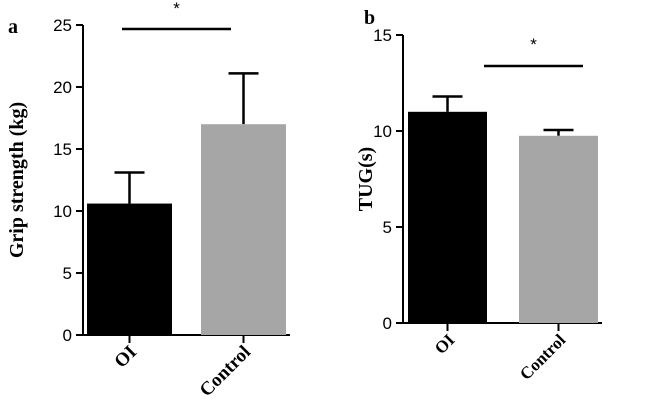 The image size is (645, 418). Describe the element at coordinates (62, 87) in the screenshot. I see `y-tick-label: 20` at that location.